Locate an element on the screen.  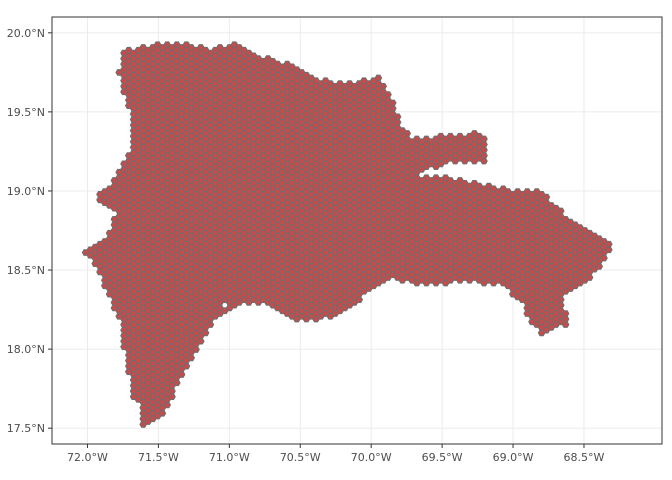
y-tick-label: 20.0°N is located at coordinates (26, 33).